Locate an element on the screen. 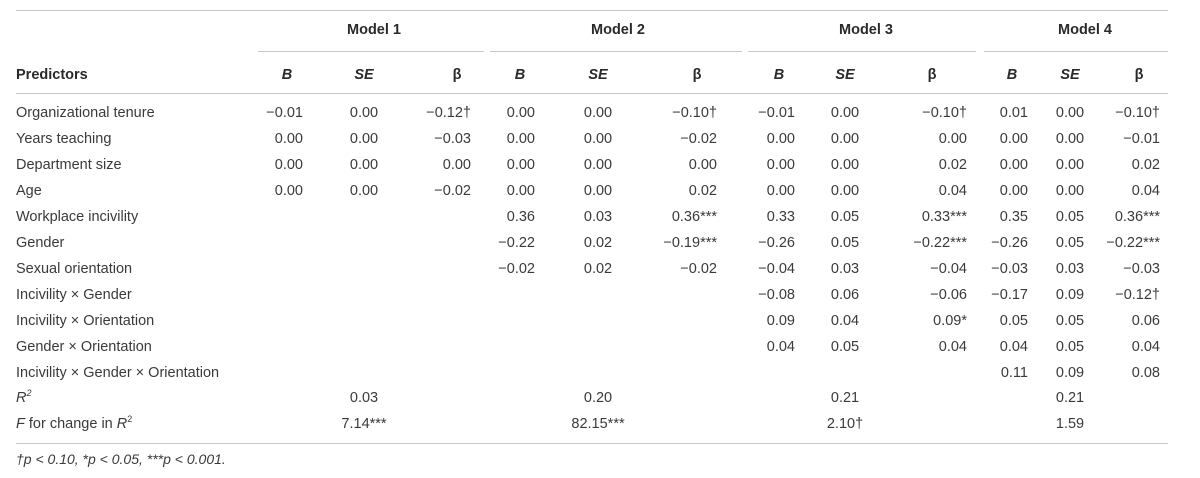  table-cell: −0.08 is located at coordinates (776, 295).